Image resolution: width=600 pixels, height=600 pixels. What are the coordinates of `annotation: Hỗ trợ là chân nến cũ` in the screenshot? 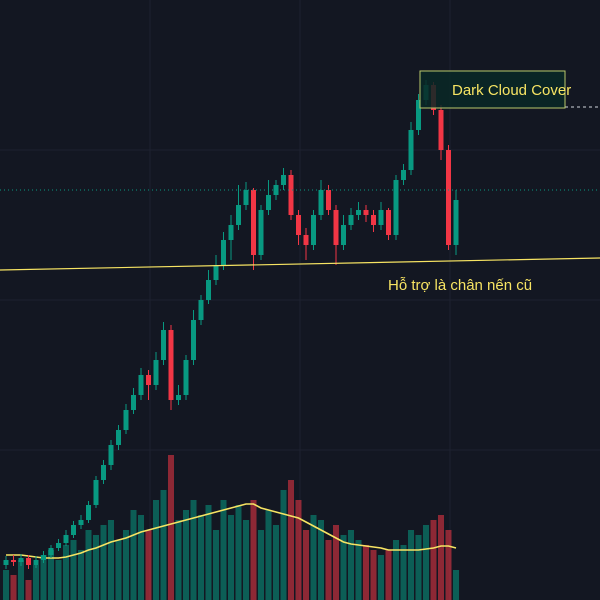 It's located at (460, 285).